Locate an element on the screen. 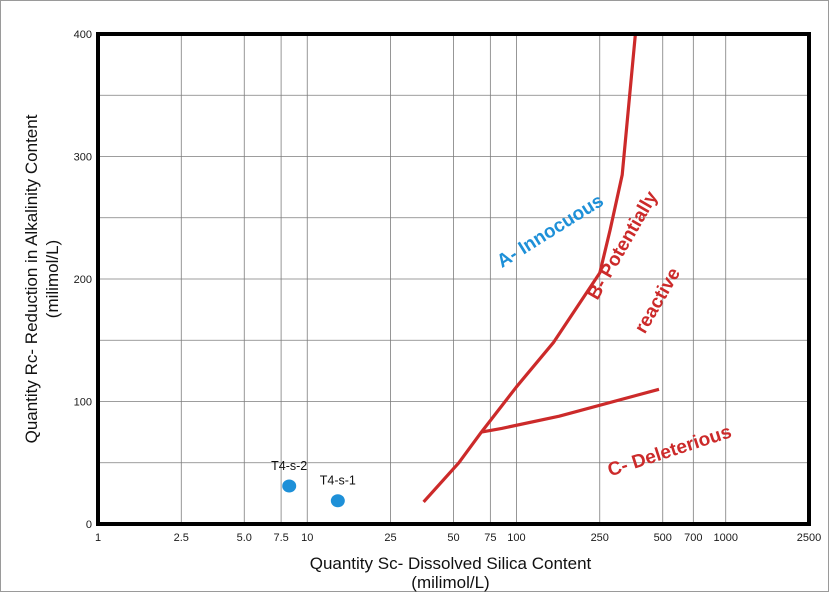  y-tick-label: 0 is located at coordinates (89, 525).